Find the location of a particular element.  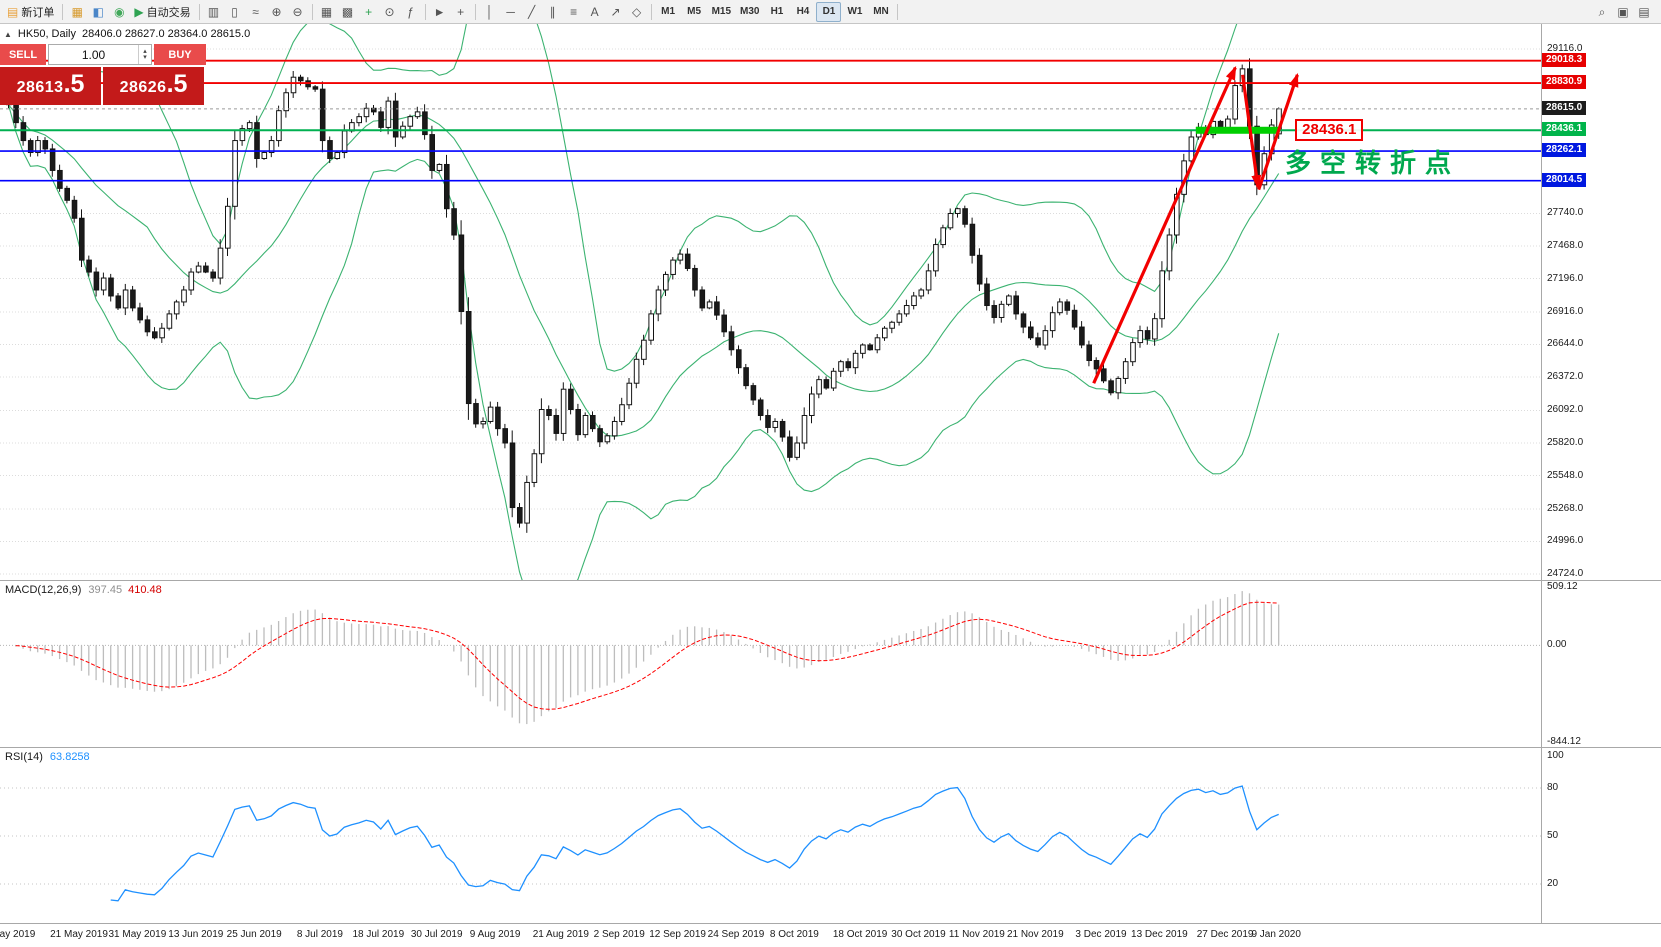

date-label: 21 Aug 2019 is located at coordinates (560, 934).